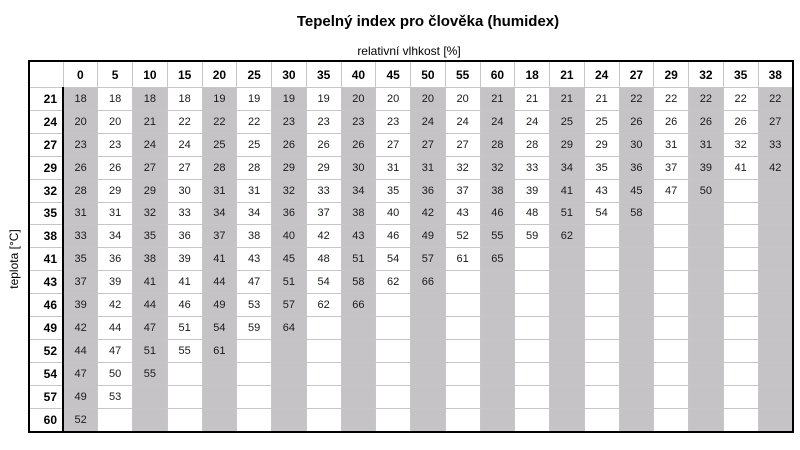  Describe the element at coordinates (358, 167) in the screenshot. I see `table-cell: 30` at that location.